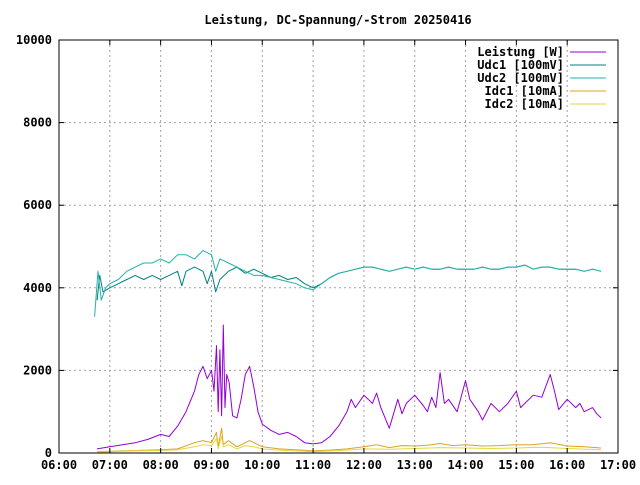  I want to click on y-tick-label: 2000, so click(37, 370).